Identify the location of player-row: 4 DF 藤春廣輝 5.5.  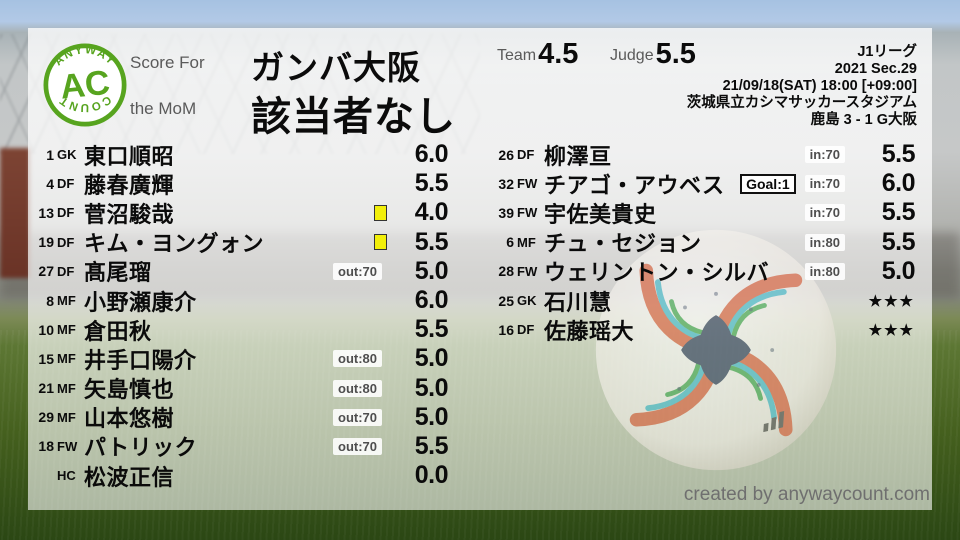
(239, 183).